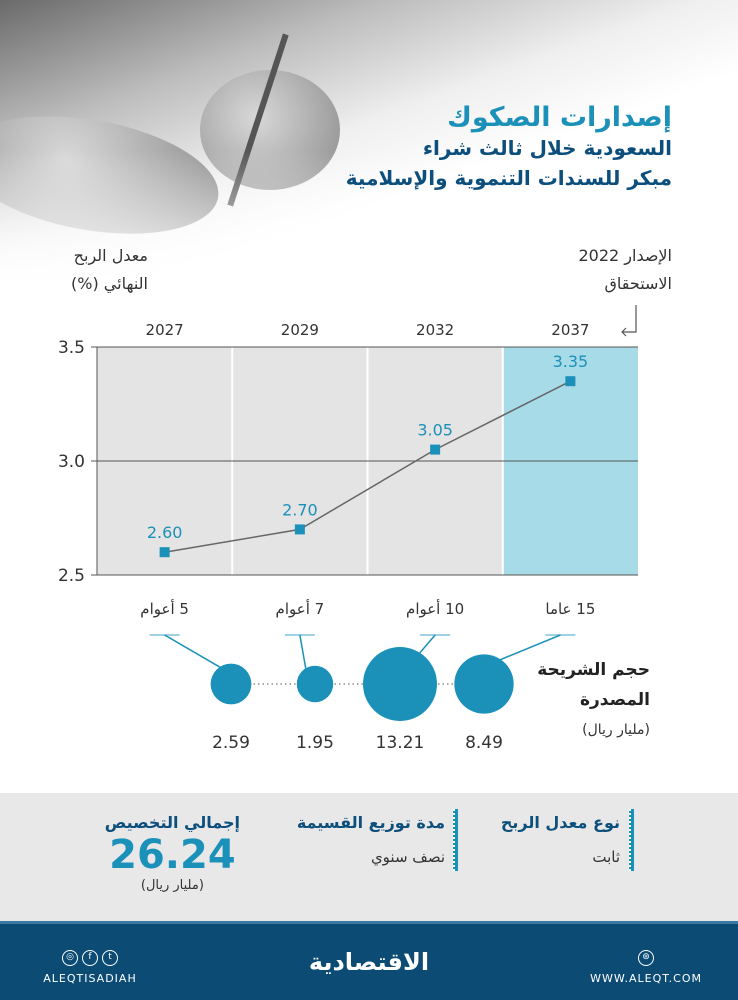 The image size is (738, 1000). What do you see at coordinates (300, 509) in the screenshot?
I see `data-label: 2.70` at bounding box center [300, 509].